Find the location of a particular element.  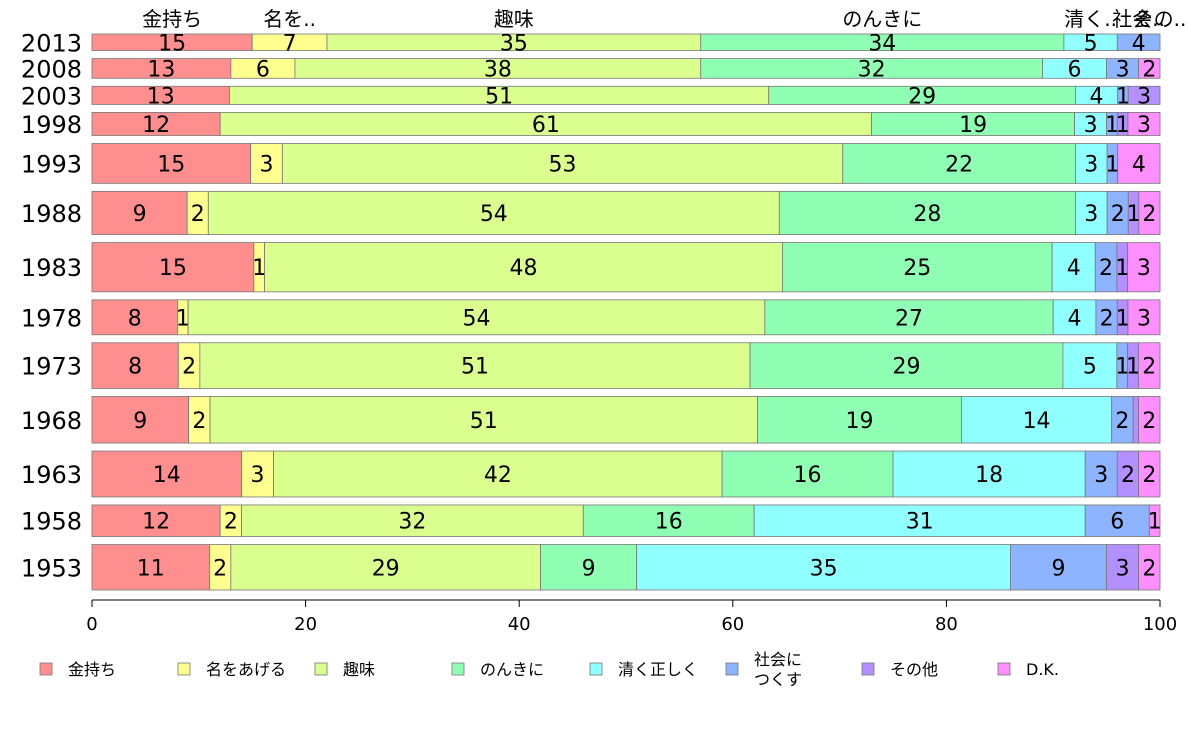

data-label: 35 is located at coordinates (824, 568).